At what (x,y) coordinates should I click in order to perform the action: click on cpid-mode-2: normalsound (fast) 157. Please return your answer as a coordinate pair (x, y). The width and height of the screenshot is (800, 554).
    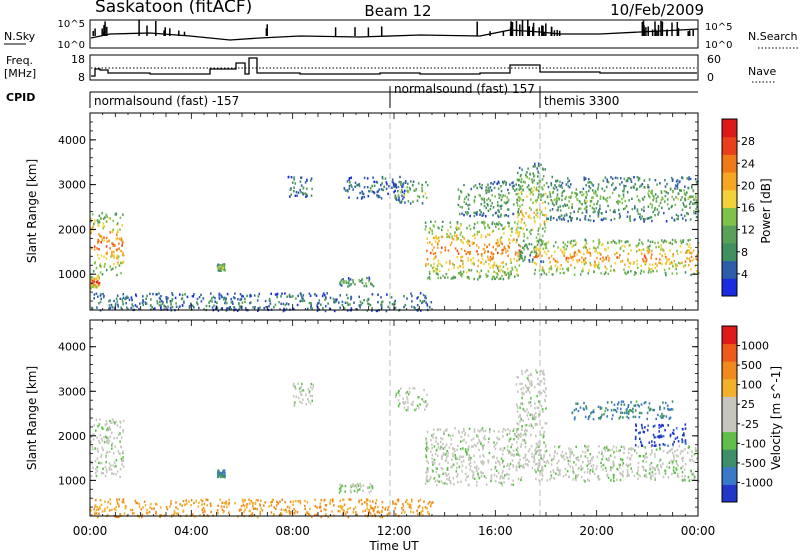
    Looking at the image, I should click on (464, 89).